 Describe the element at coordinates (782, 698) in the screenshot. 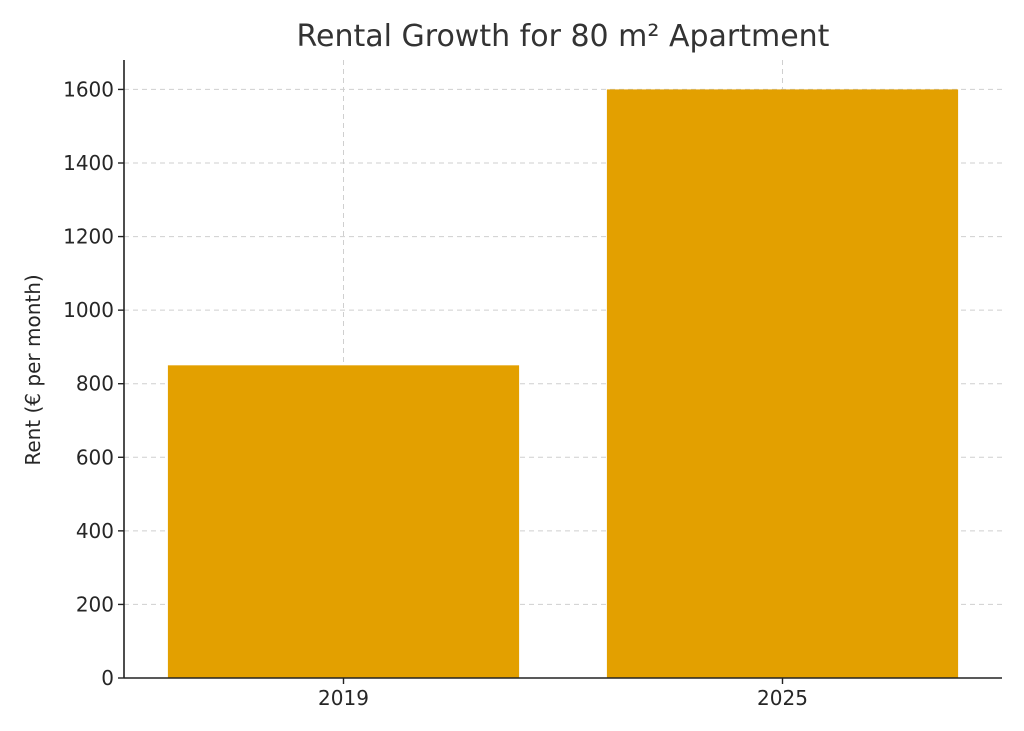

I see `x-tick-label: 2025` at that location.